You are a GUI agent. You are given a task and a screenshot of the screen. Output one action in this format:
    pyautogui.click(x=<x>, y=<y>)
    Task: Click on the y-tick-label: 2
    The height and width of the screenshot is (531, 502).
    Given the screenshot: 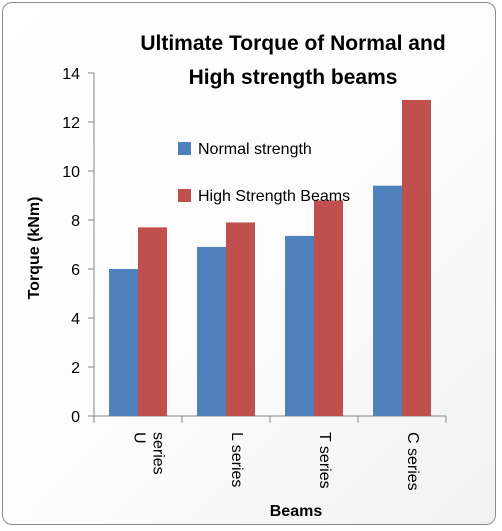 What is the action you would take?
    pyautogui.click(x=75, y=368)
    